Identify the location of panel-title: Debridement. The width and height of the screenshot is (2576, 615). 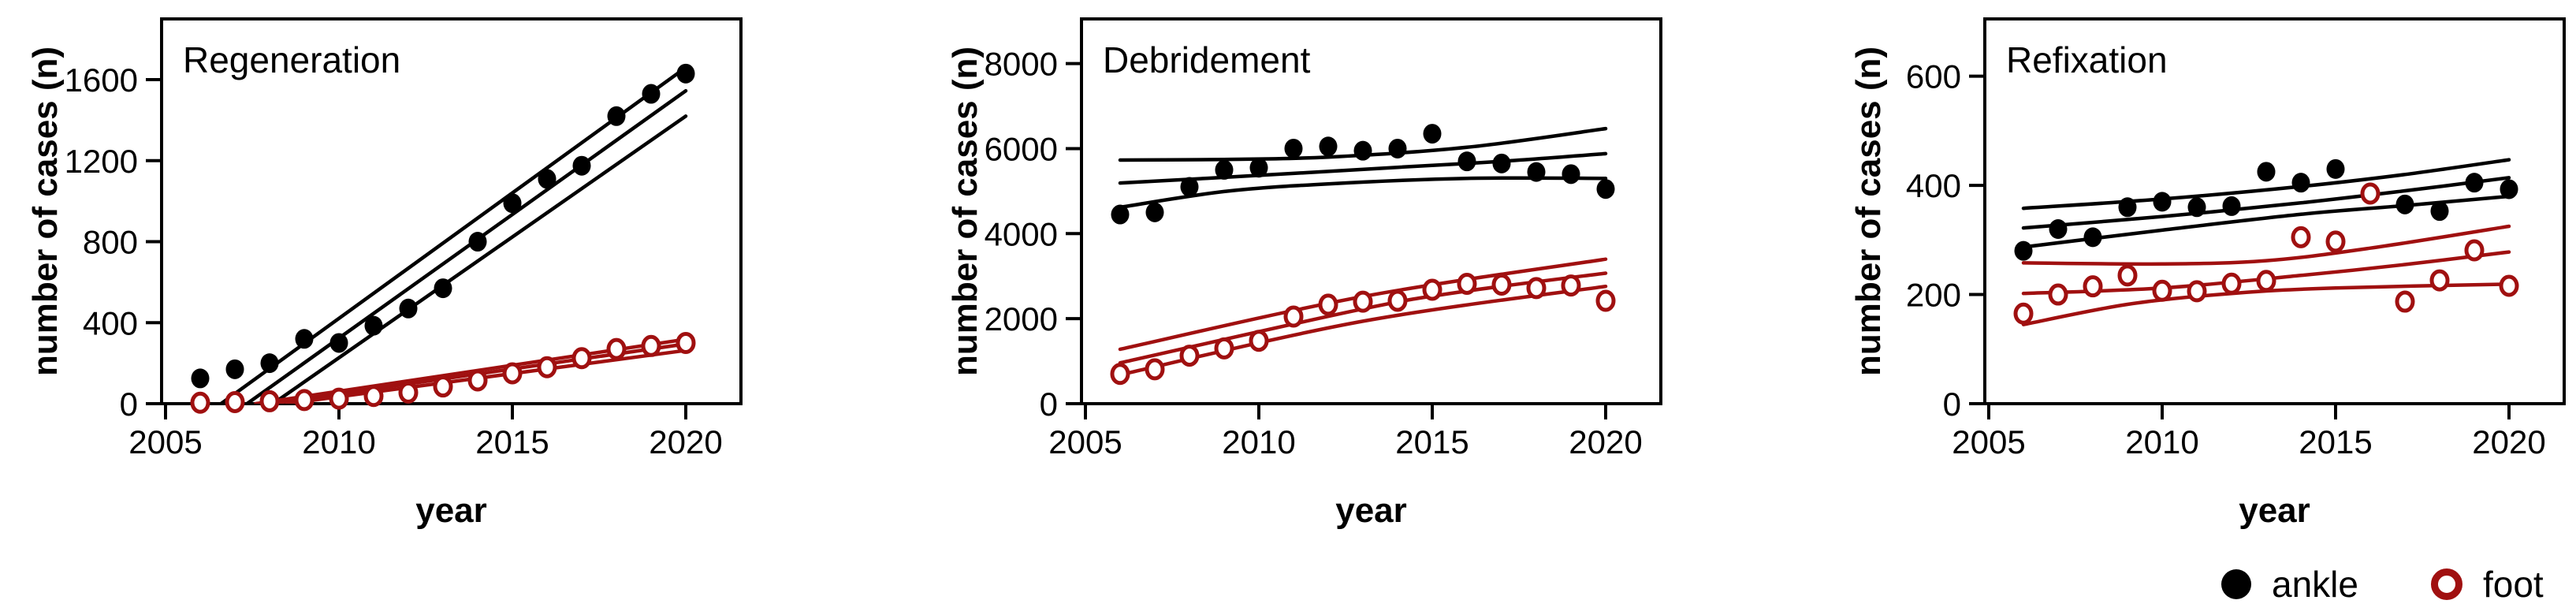
(1207, 59).